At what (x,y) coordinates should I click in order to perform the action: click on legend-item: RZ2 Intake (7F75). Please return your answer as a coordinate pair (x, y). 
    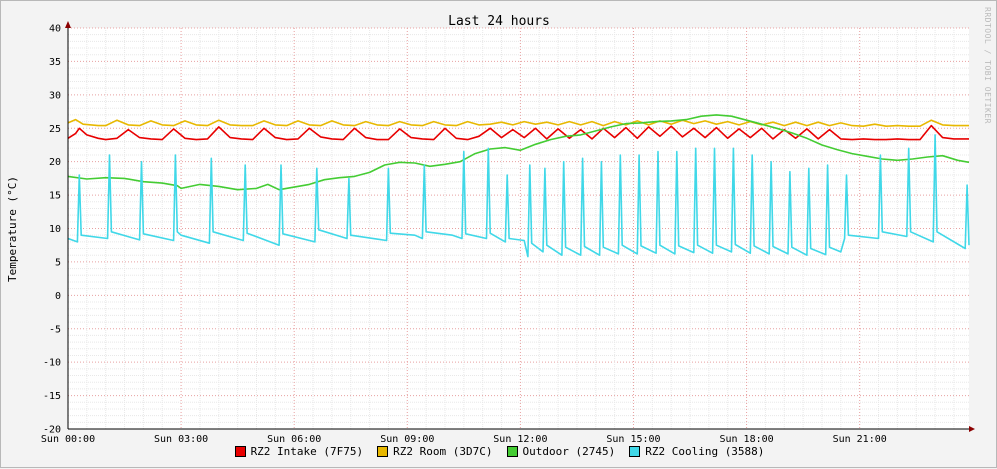
    Looking at the image, I should click on (299, 451).